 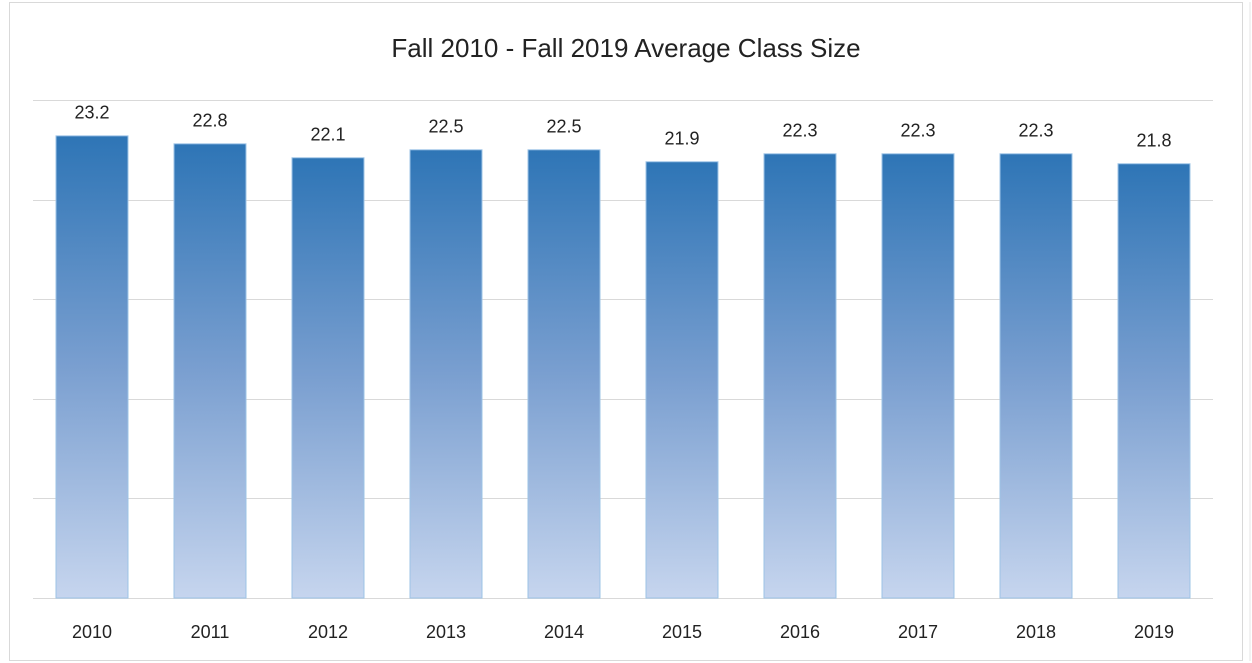 I want to click on x-tick-label: 2018, so click(x=1036, y=632).